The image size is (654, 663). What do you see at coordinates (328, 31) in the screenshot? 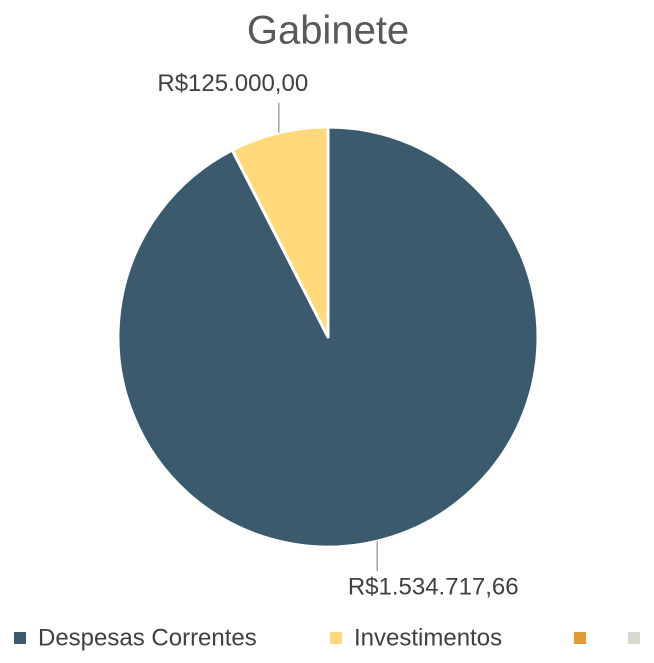
I see `chart-title: Gabinete` at bounding box center [328, 31].